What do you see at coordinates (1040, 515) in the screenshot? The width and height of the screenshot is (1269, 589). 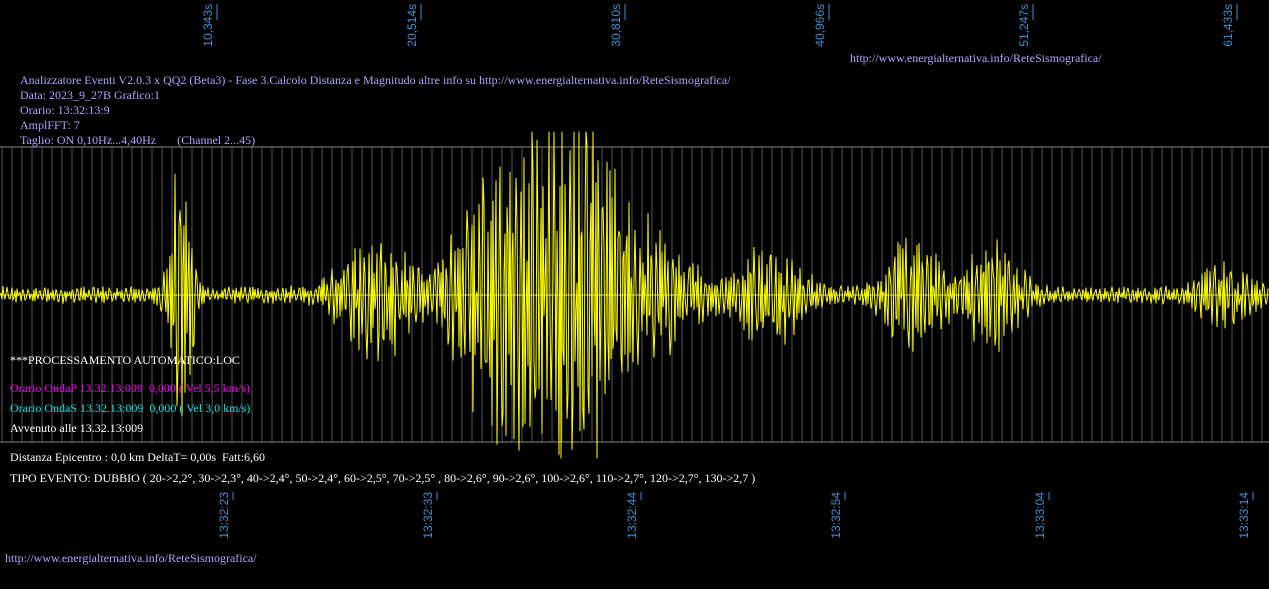 I see `bottom-tick-label: 13:33:04` at bounding box center [1040, 515].